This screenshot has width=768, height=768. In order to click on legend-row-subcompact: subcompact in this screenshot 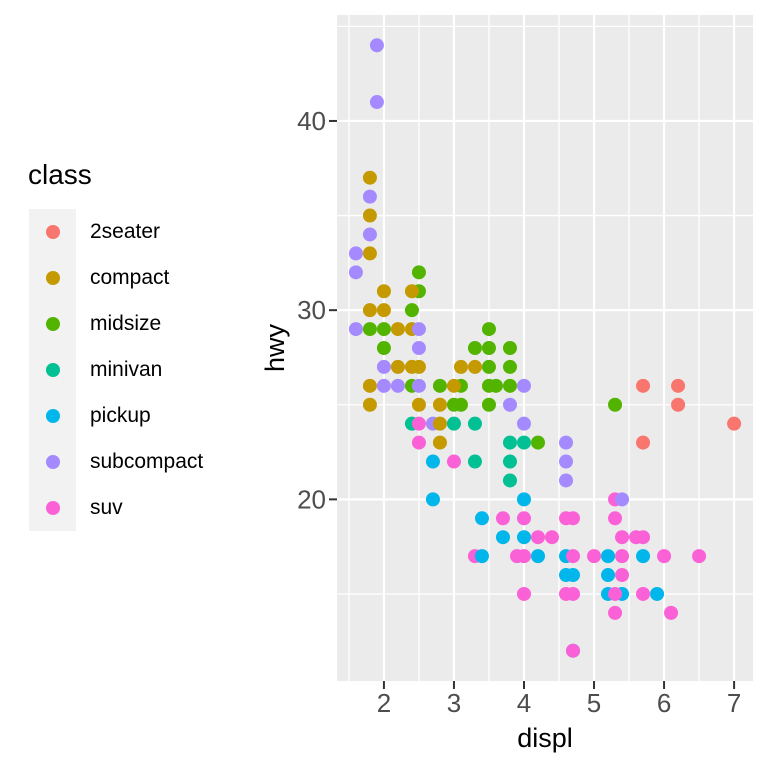, I will do `click(116, 462)`.